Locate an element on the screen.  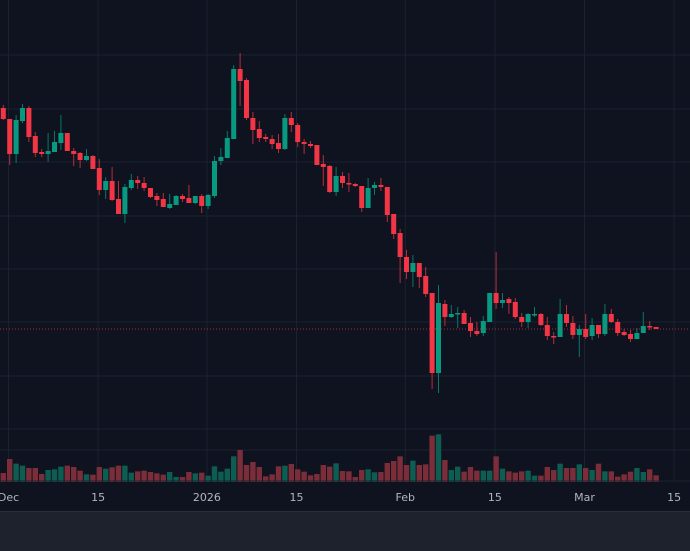
time-axis-label: Mar is located at coordinates (584, 497).